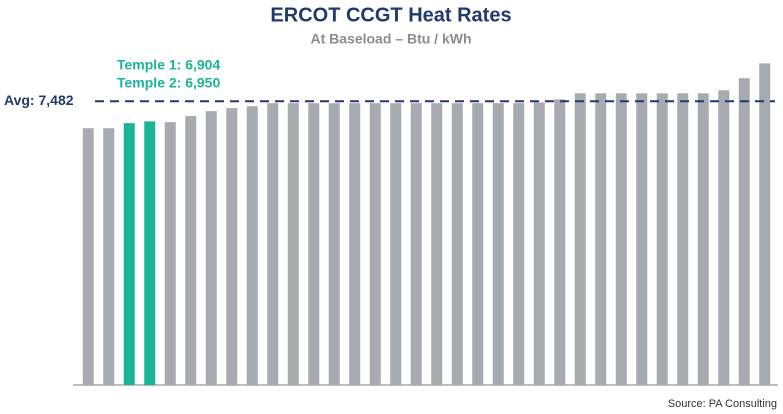 This screenshot has height=414, width=783. Describe the element at coordinates (722, 404) in the screenshot. I see `source-note: Source: PA Consulting` at that location.